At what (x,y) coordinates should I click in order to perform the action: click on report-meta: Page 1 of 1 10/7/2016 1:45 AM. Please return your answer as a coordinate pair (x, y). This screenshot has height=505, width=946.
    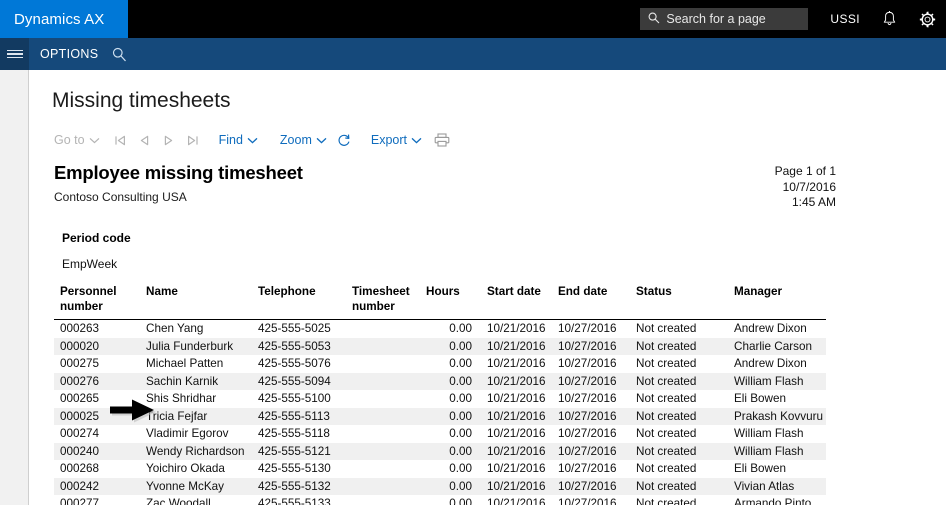
    Looking at the image, I should click on (805, 187).